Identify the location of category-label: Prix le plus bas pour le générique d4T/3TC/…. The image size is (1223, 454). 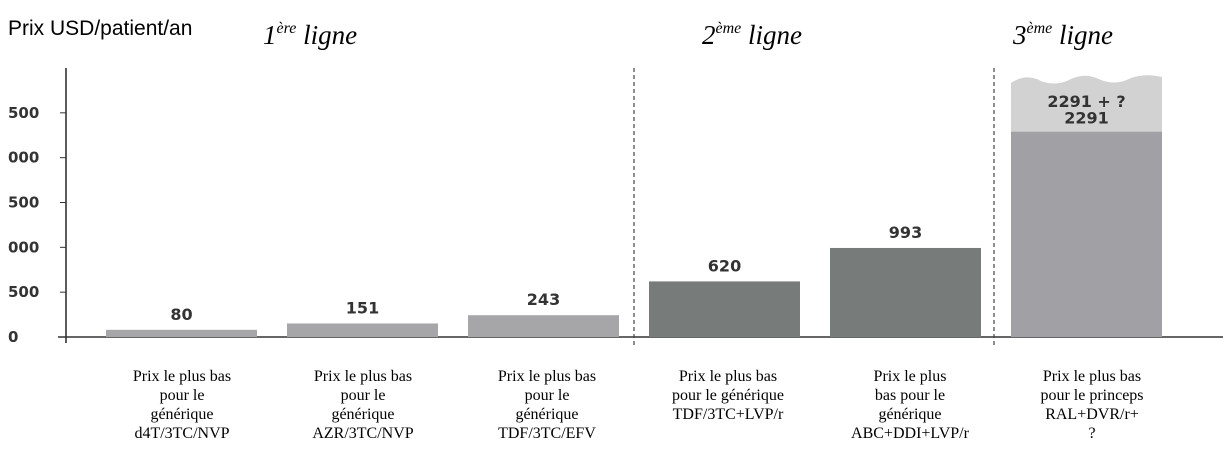
(182, 405).